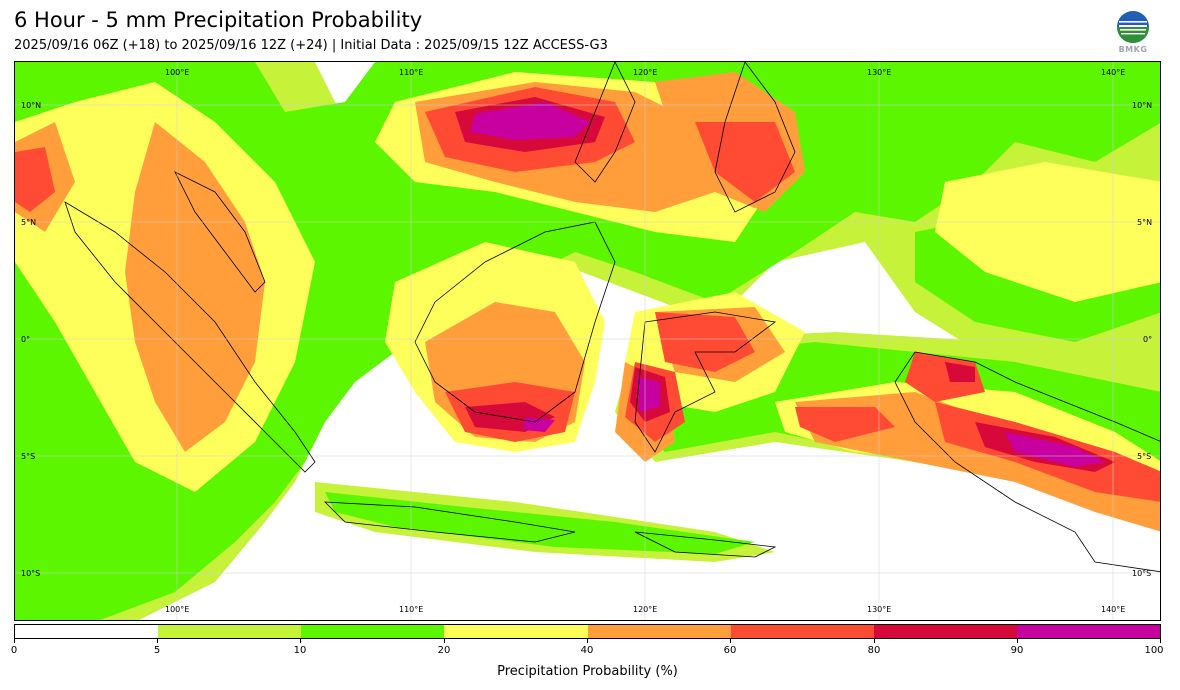 This screenshot has width=1180, height=690. What do you see at coordinates (879, 72) in the screenshot?
I see `lon-label-top: 130°E` at bounding box center [879, 72].